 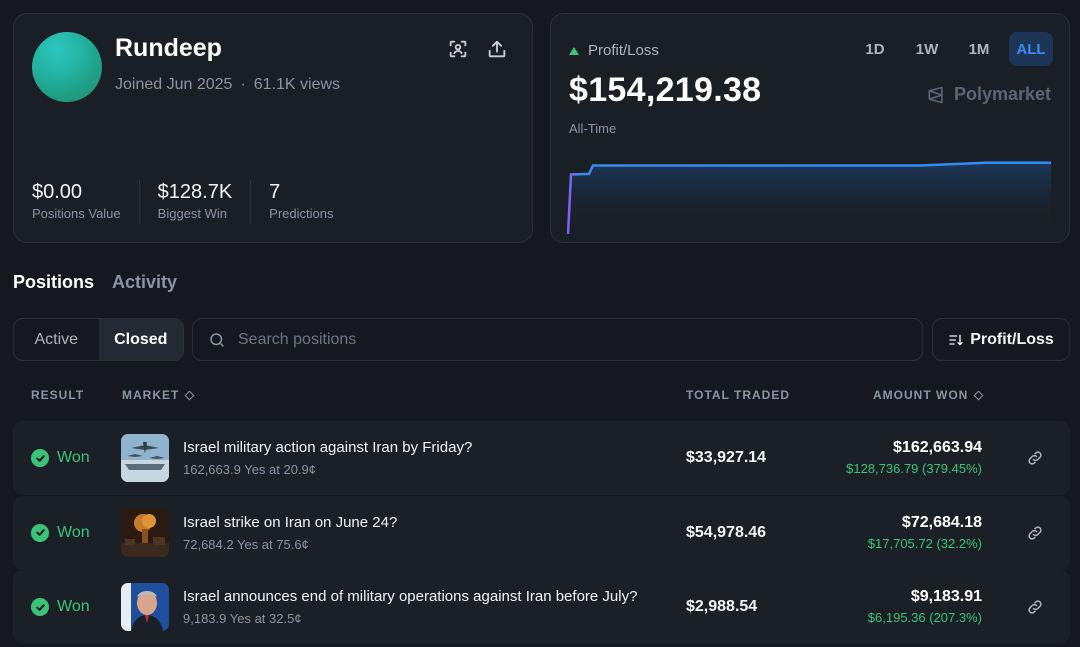 I want to click on search-box, so click(x=557, y=339).